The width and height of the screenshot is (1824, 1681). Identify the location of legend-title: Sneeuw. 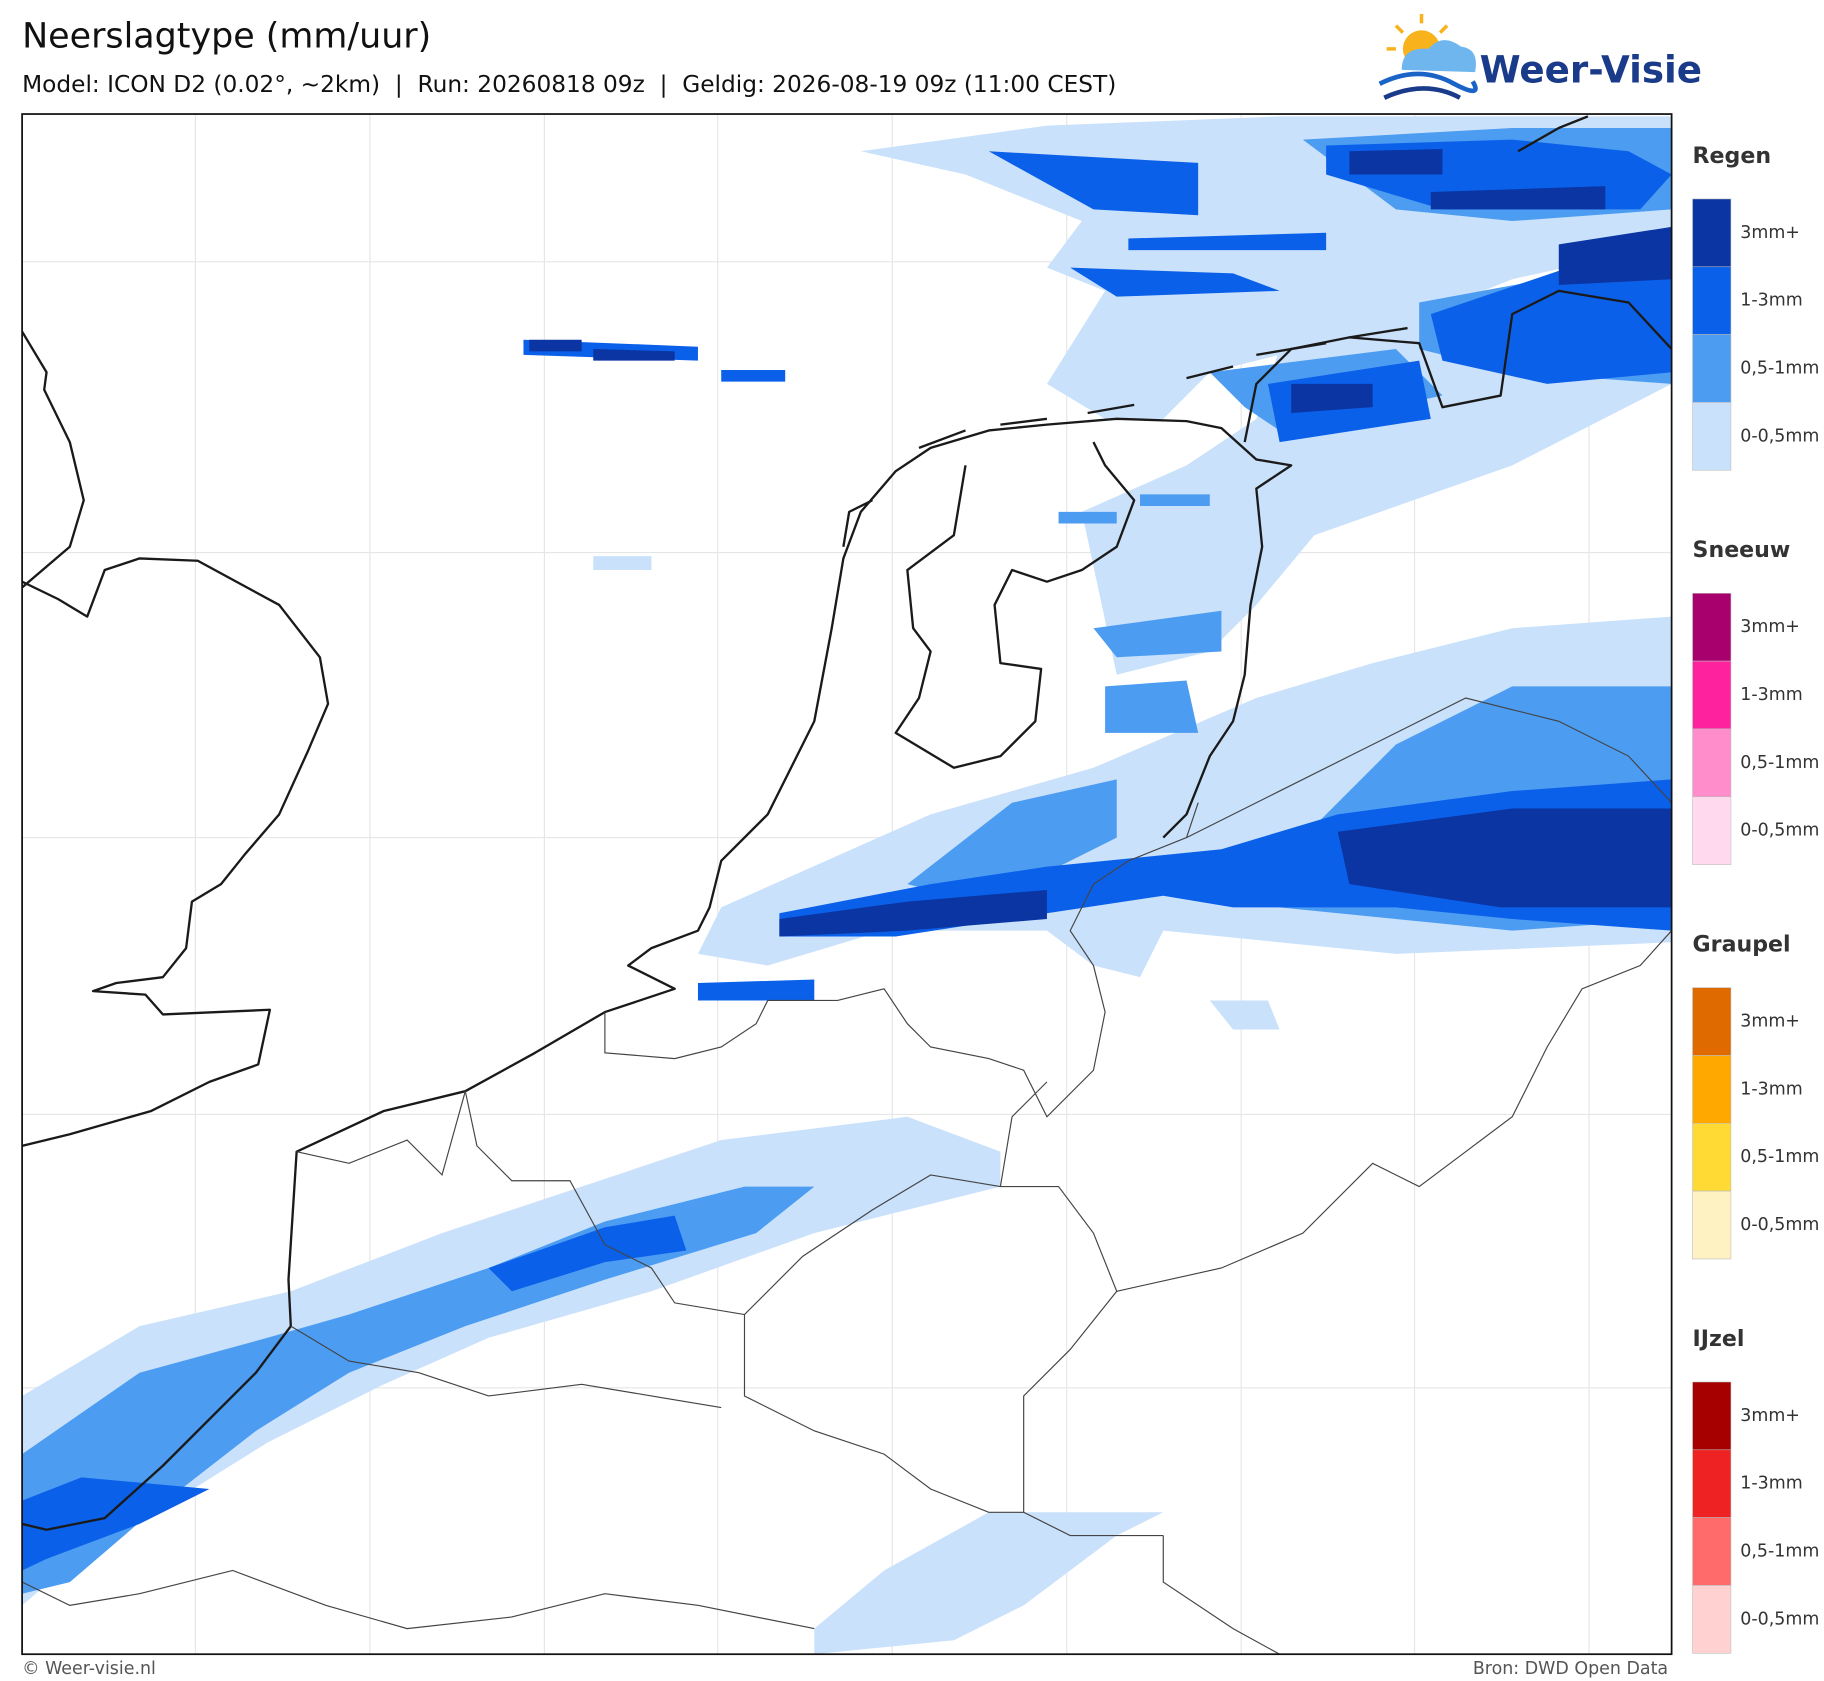
(1742, 550).